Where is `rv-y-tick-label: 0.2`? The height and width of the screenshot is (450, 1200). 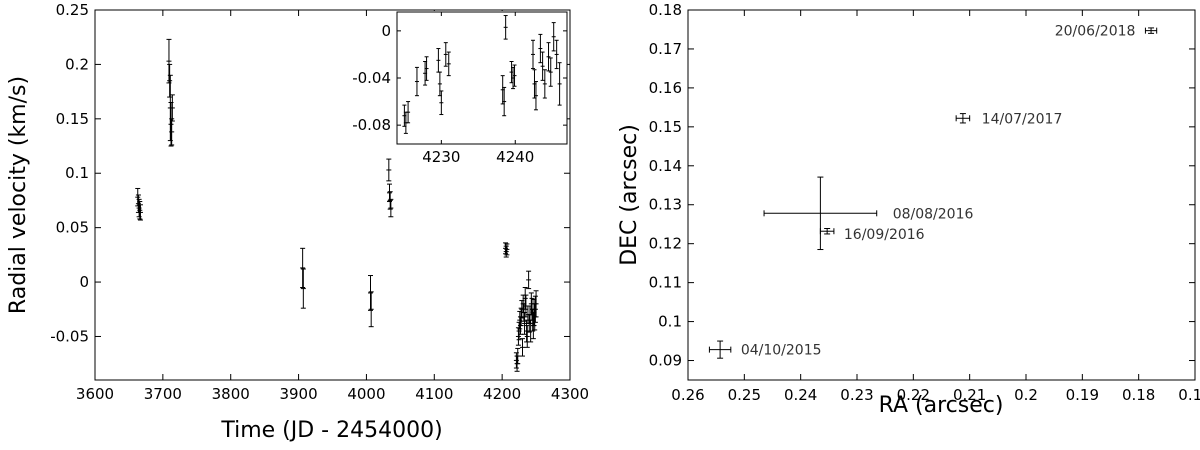 rv-y-tick-label: 0.2 is located at coordinates (77, 64).